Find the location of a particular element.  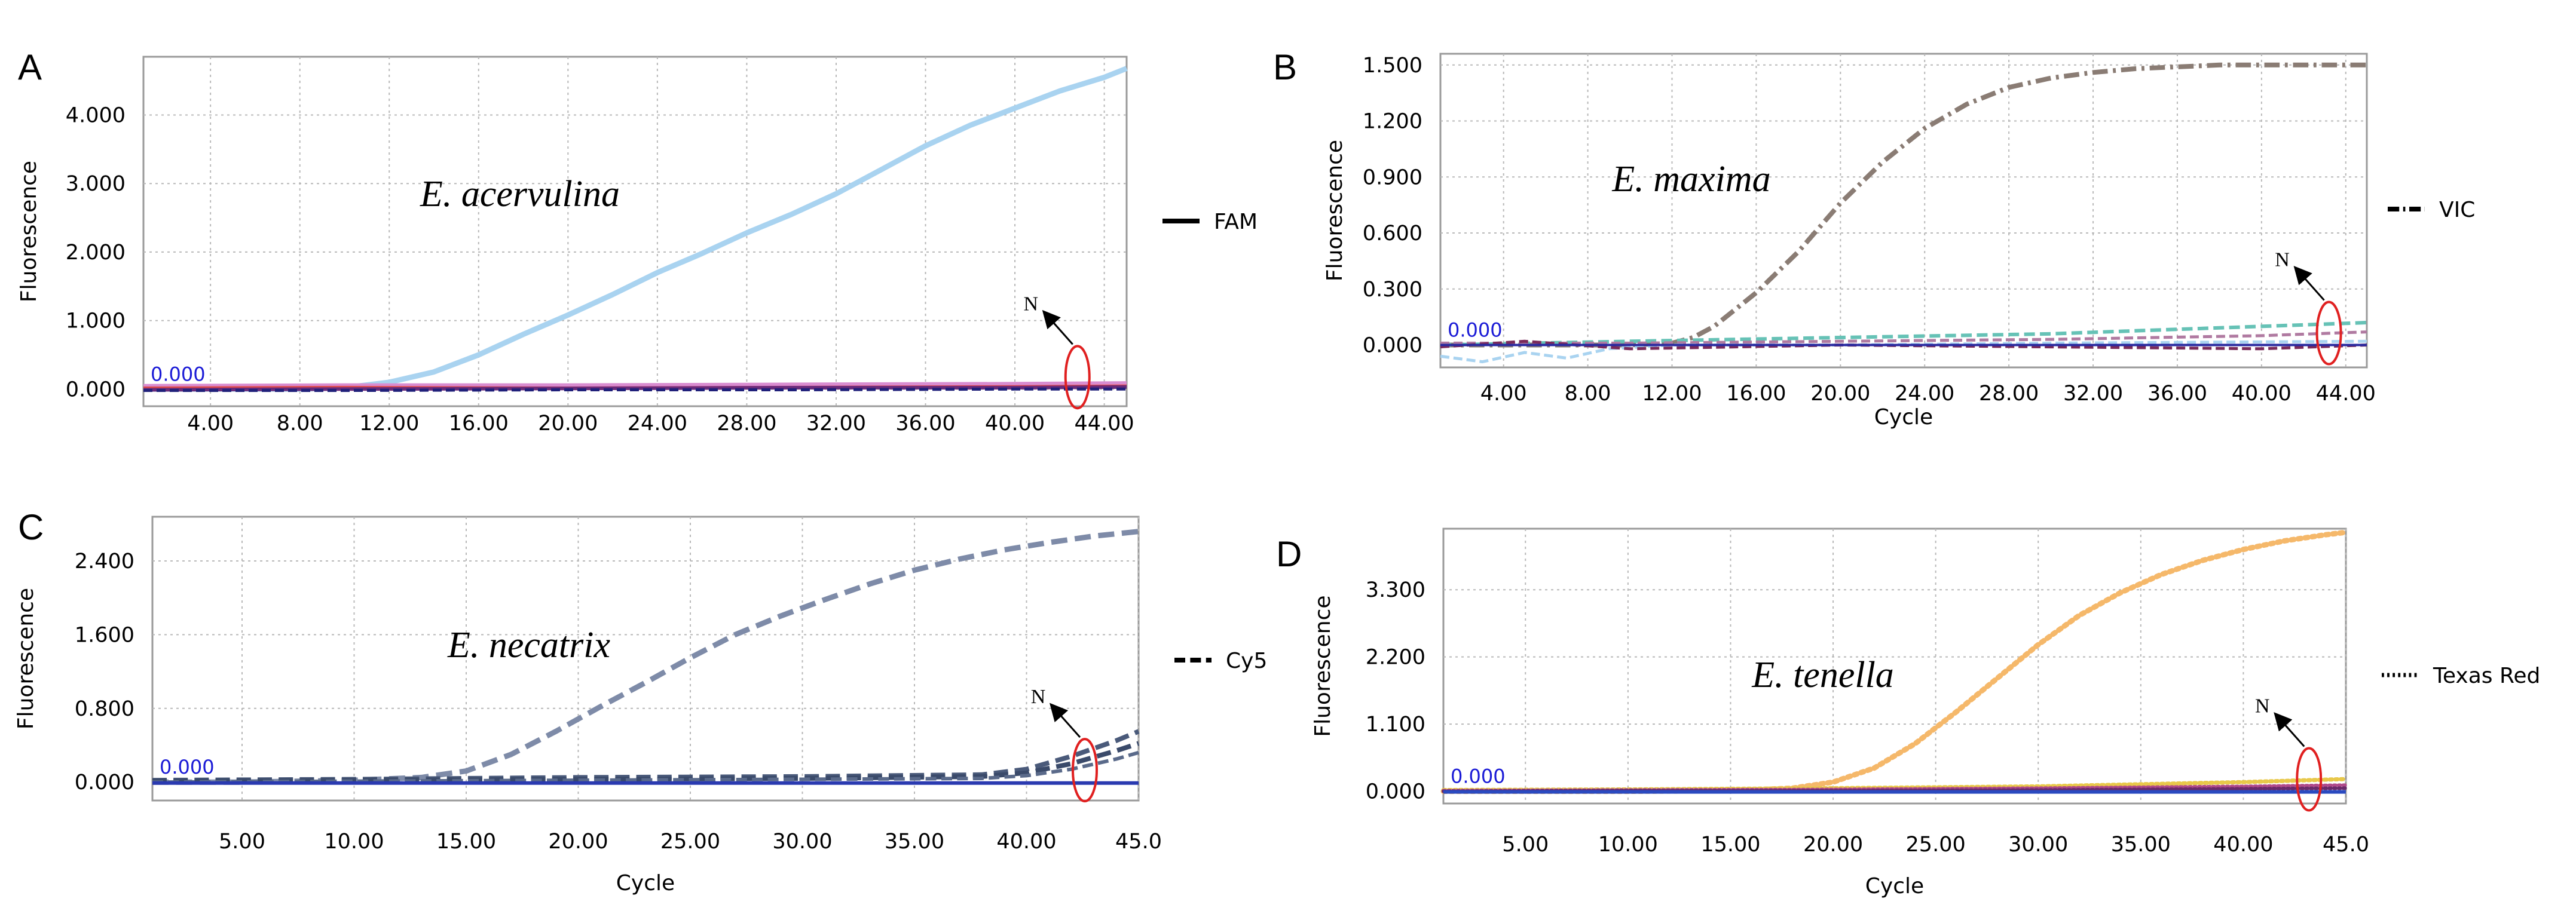

panel-letter: C is located at coordinates (31, 527).